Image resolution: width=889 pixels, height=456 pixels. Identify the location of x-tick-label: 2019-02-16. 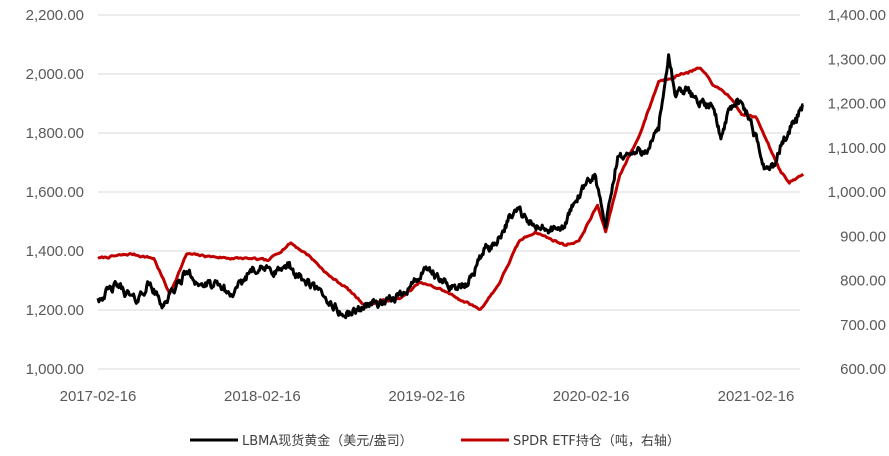
(426, 396).